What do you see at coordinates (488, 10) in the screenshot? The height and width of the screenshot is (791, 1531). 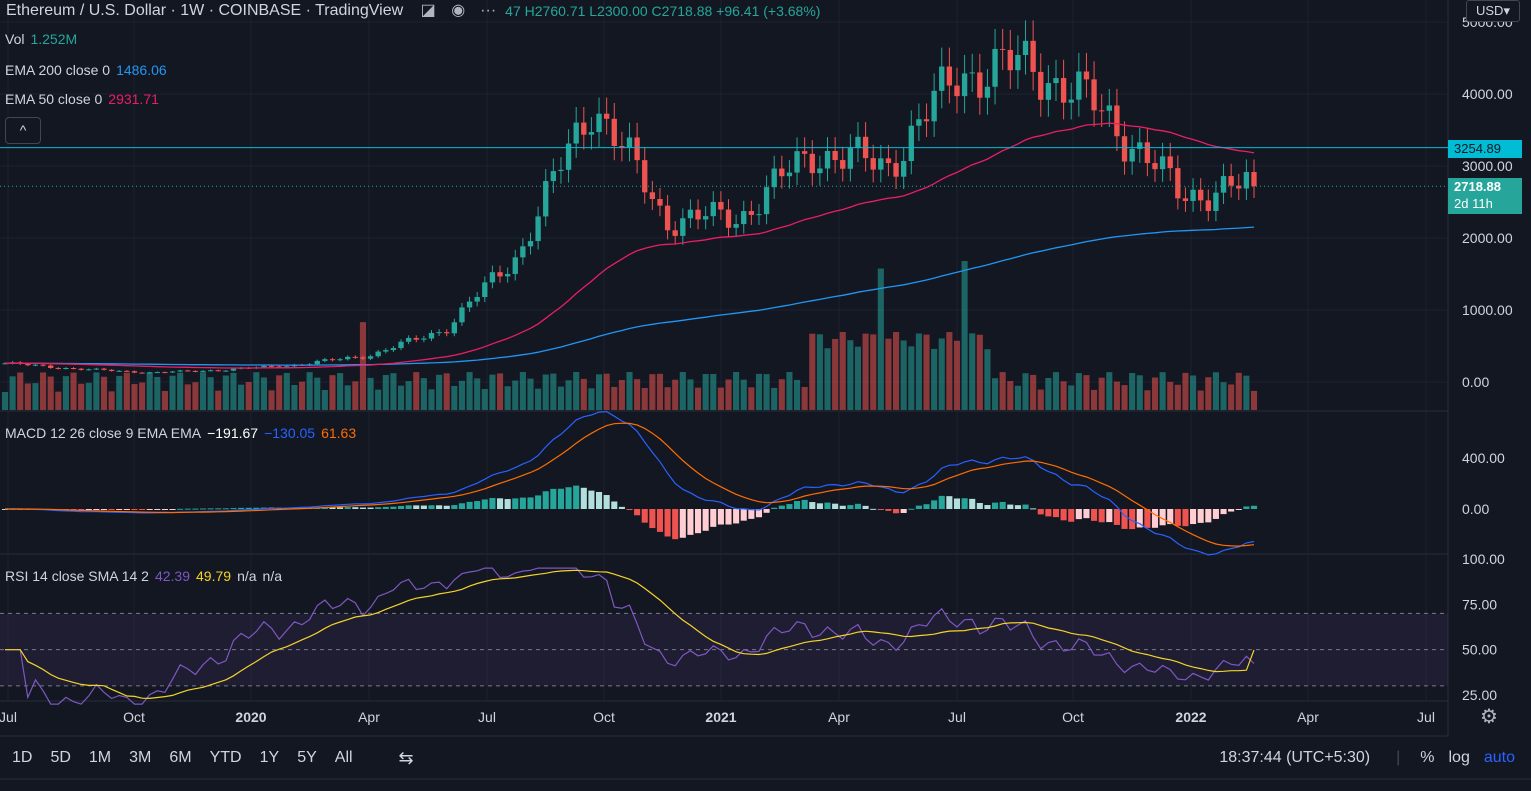 I see `more-icon: ···` at bounding box center [488, 10].